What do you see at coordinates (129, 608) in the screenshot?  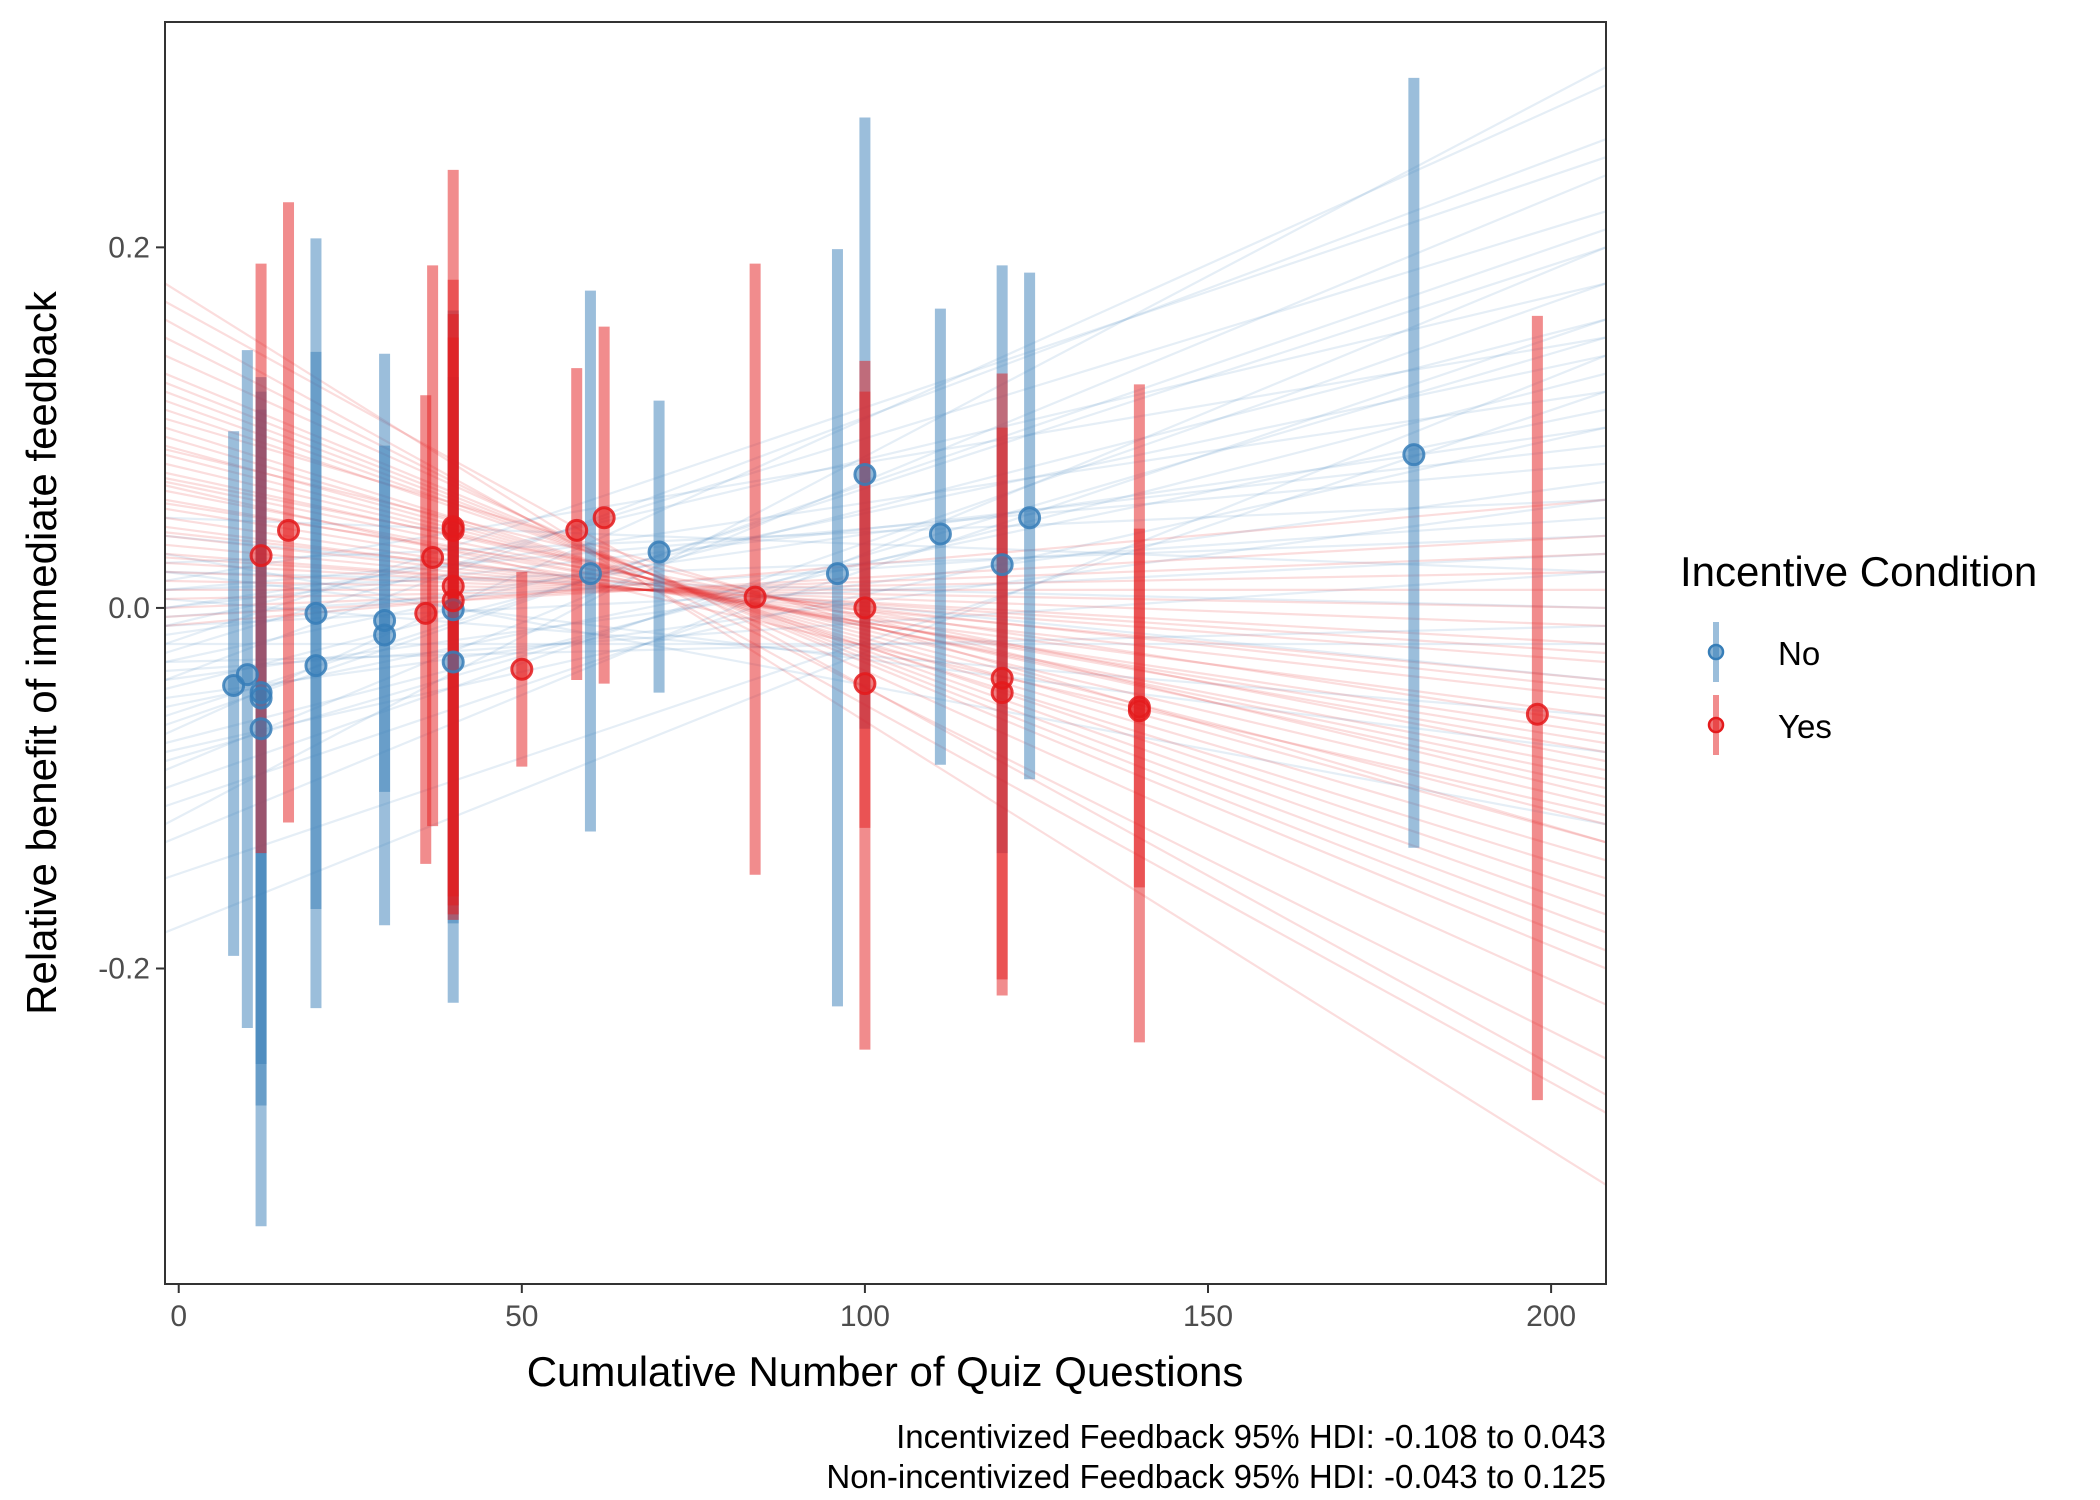 I see `y-tick-label-1: 0.0` at bounding box center [129, 608].